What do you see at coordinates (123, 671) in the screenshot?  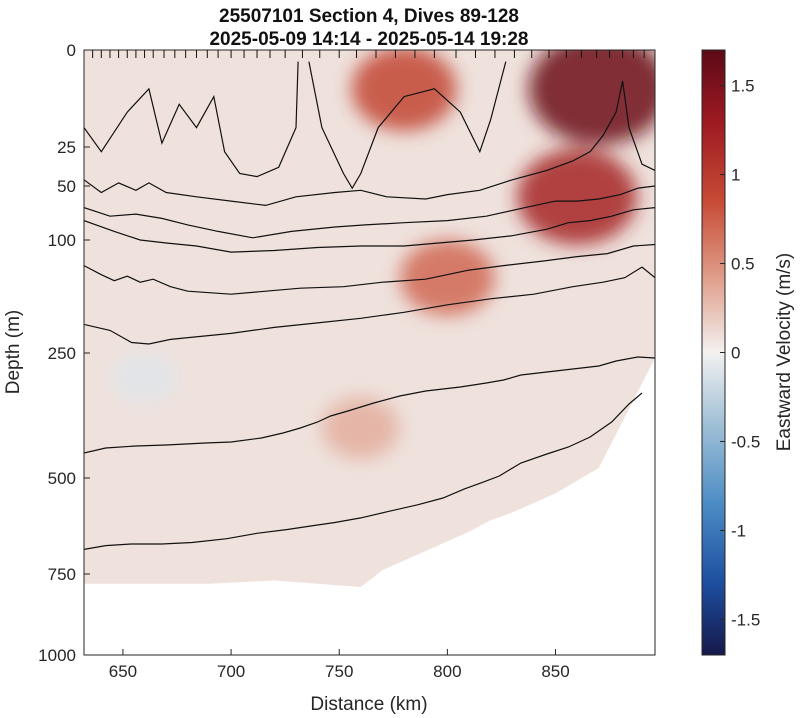 I see `x-tick-label: 650` at bounding box center [123, 671].